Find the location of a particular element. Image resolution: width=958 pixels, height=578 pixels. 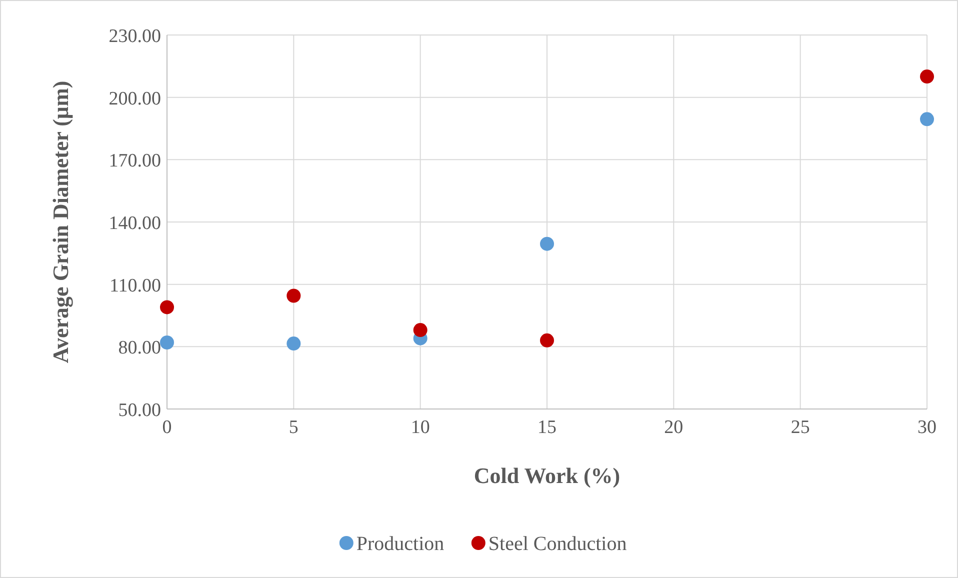

x-tick-label: 20 is located at coordinates (674, 427).